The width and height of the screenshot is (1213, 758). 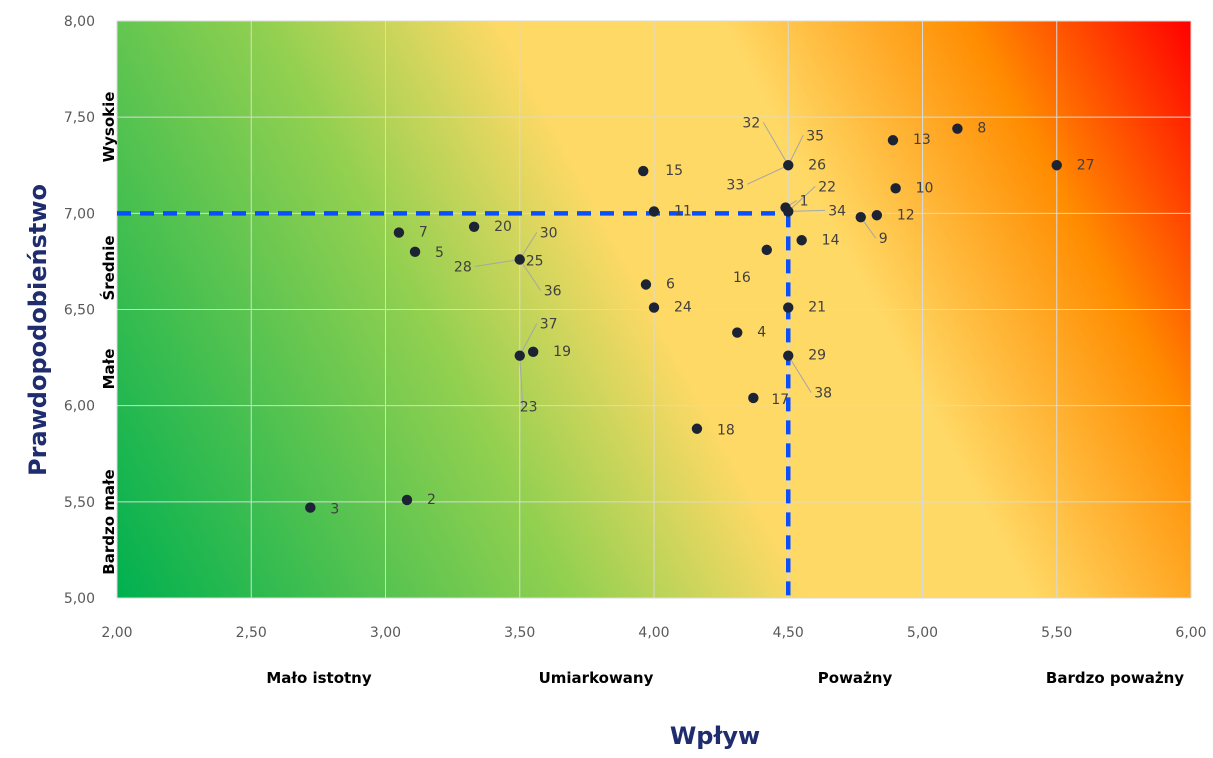 I want to click on y-category-label: Małe, so click(x=109, y=369).